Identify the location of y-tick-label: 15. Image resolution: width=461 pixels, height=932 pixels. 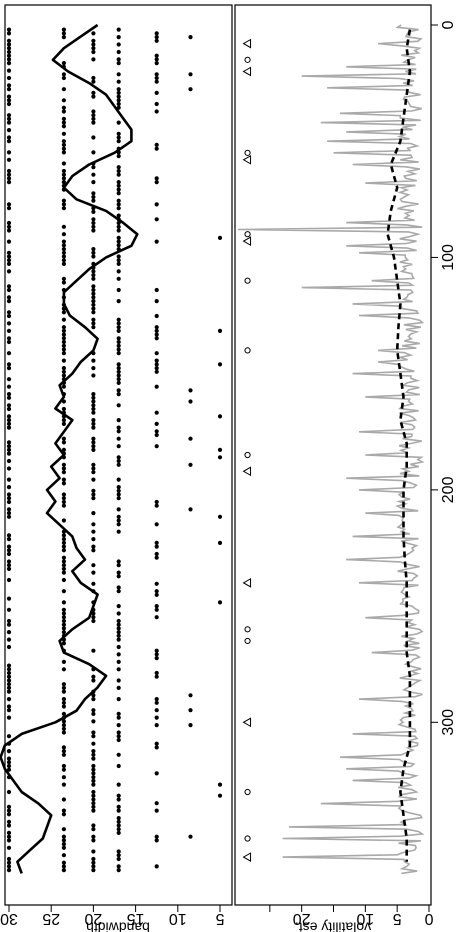
(136, 918).